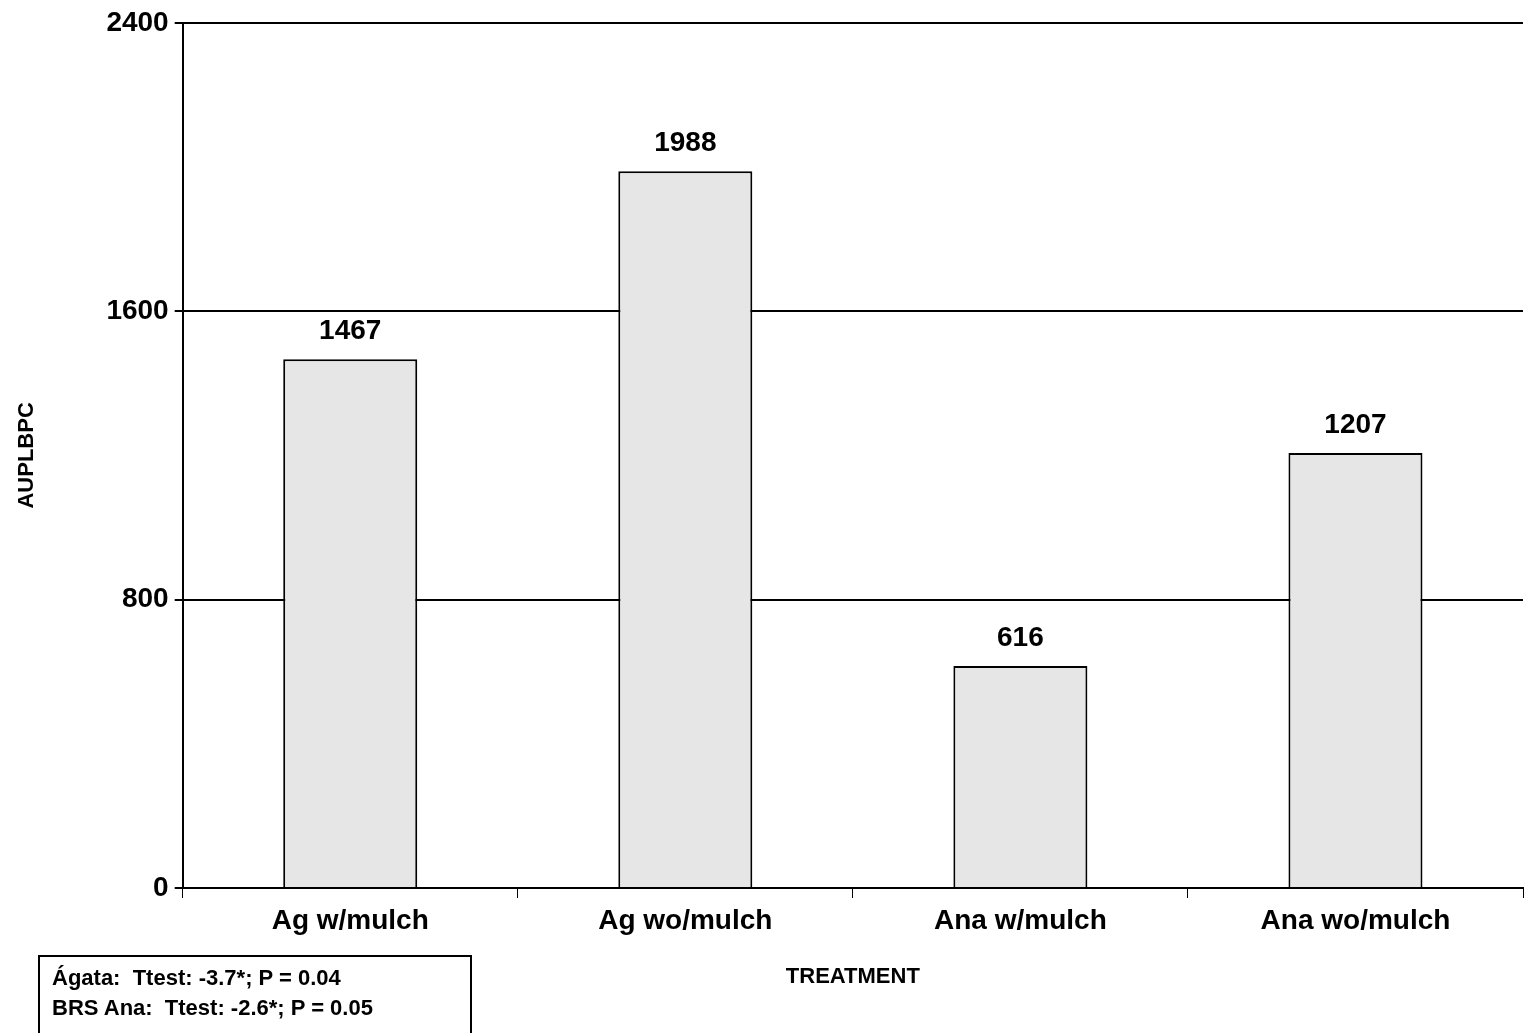 This screenshot has width=1525, height=1034. I want to click on data-label: 1467, so click(350, 329).